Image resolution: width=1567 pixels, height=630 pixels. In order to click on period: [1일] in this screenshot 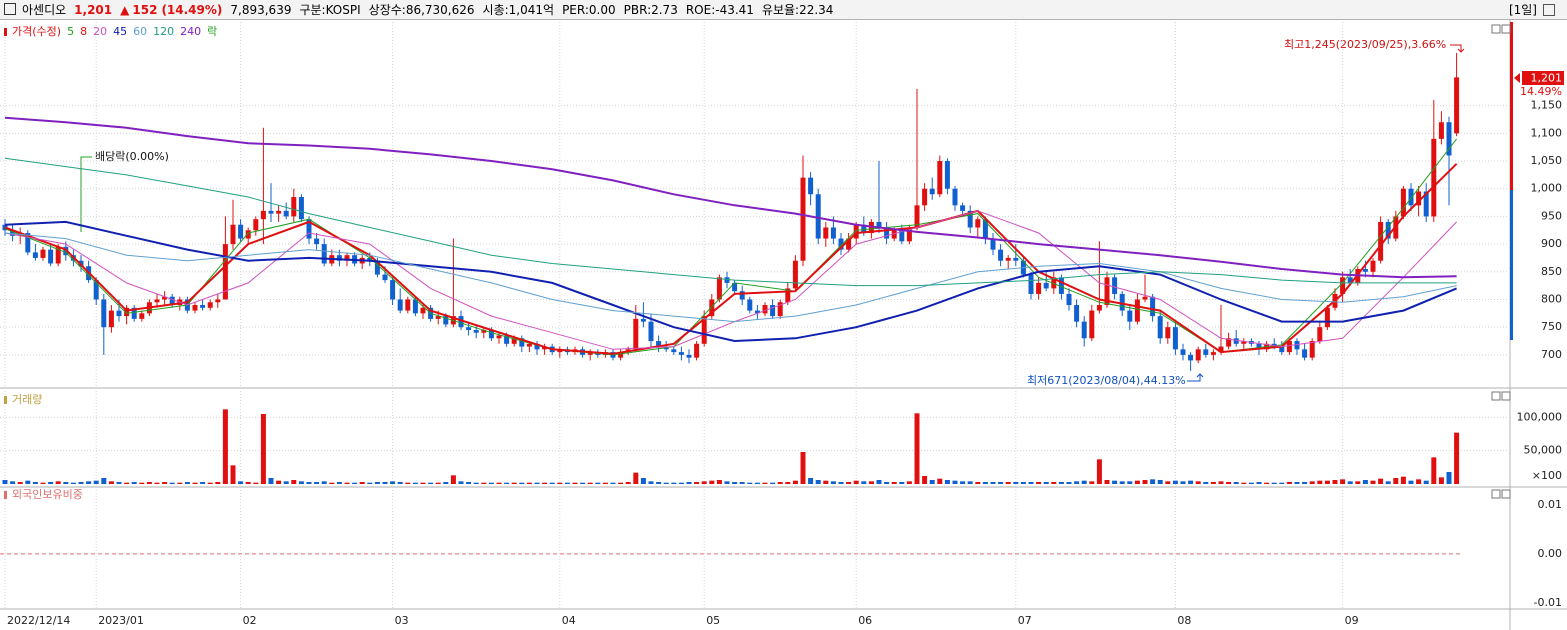, I will do `click(1522, 10)`.